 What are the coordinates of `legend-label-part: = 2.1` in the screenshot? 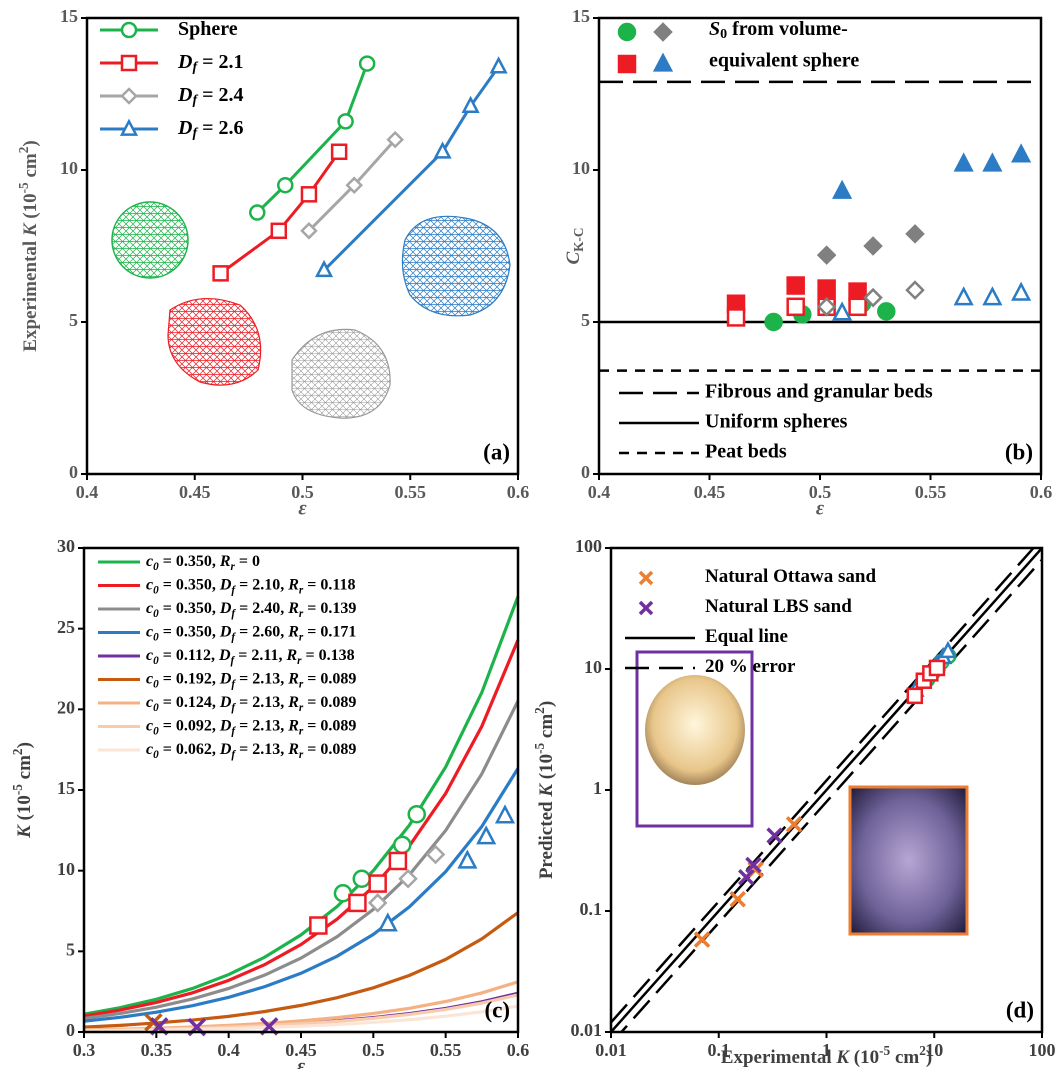 It's located at (220, 62).